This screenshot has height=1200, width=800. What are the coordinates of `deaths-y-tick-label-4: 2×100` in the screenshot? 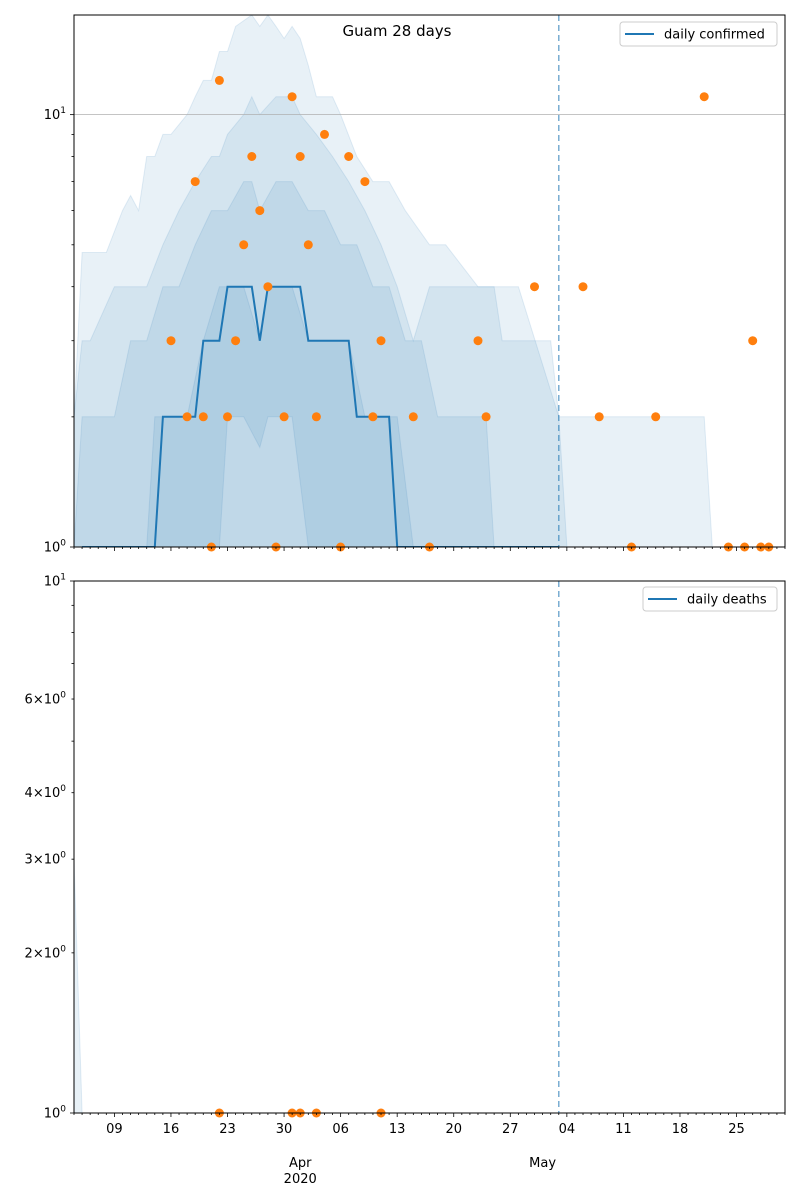 It's located at (46, 952).